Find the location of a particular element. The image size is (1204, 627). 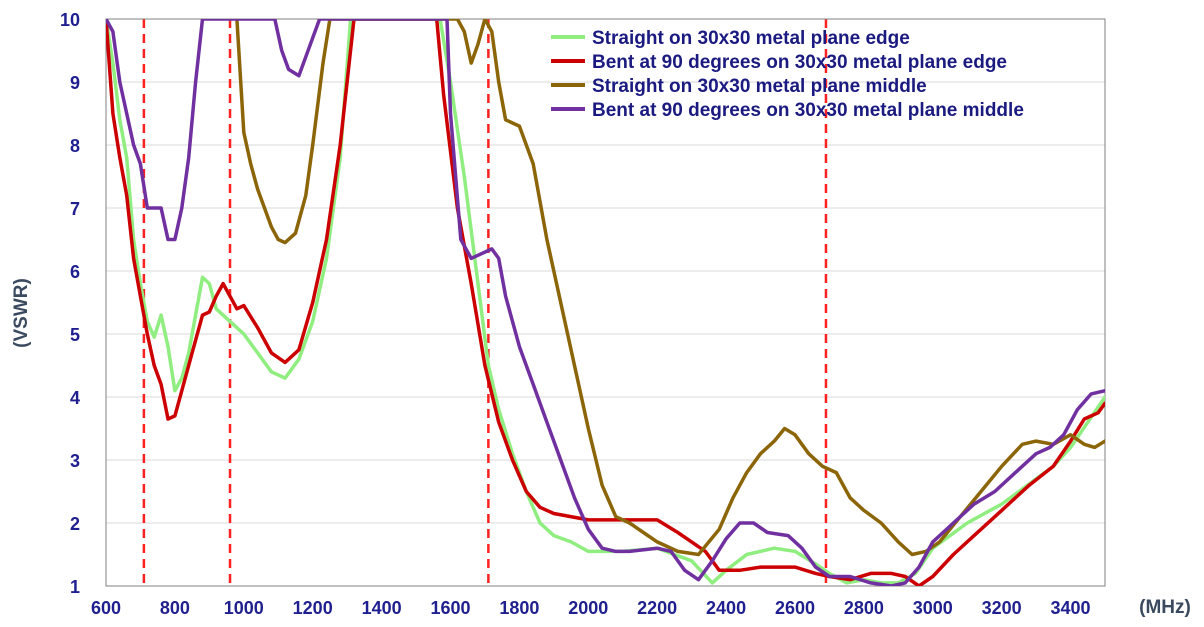

y-tick-labels: 1 2 3 4 5 6 7 8 9 10 is located at coordinates (70, 303).